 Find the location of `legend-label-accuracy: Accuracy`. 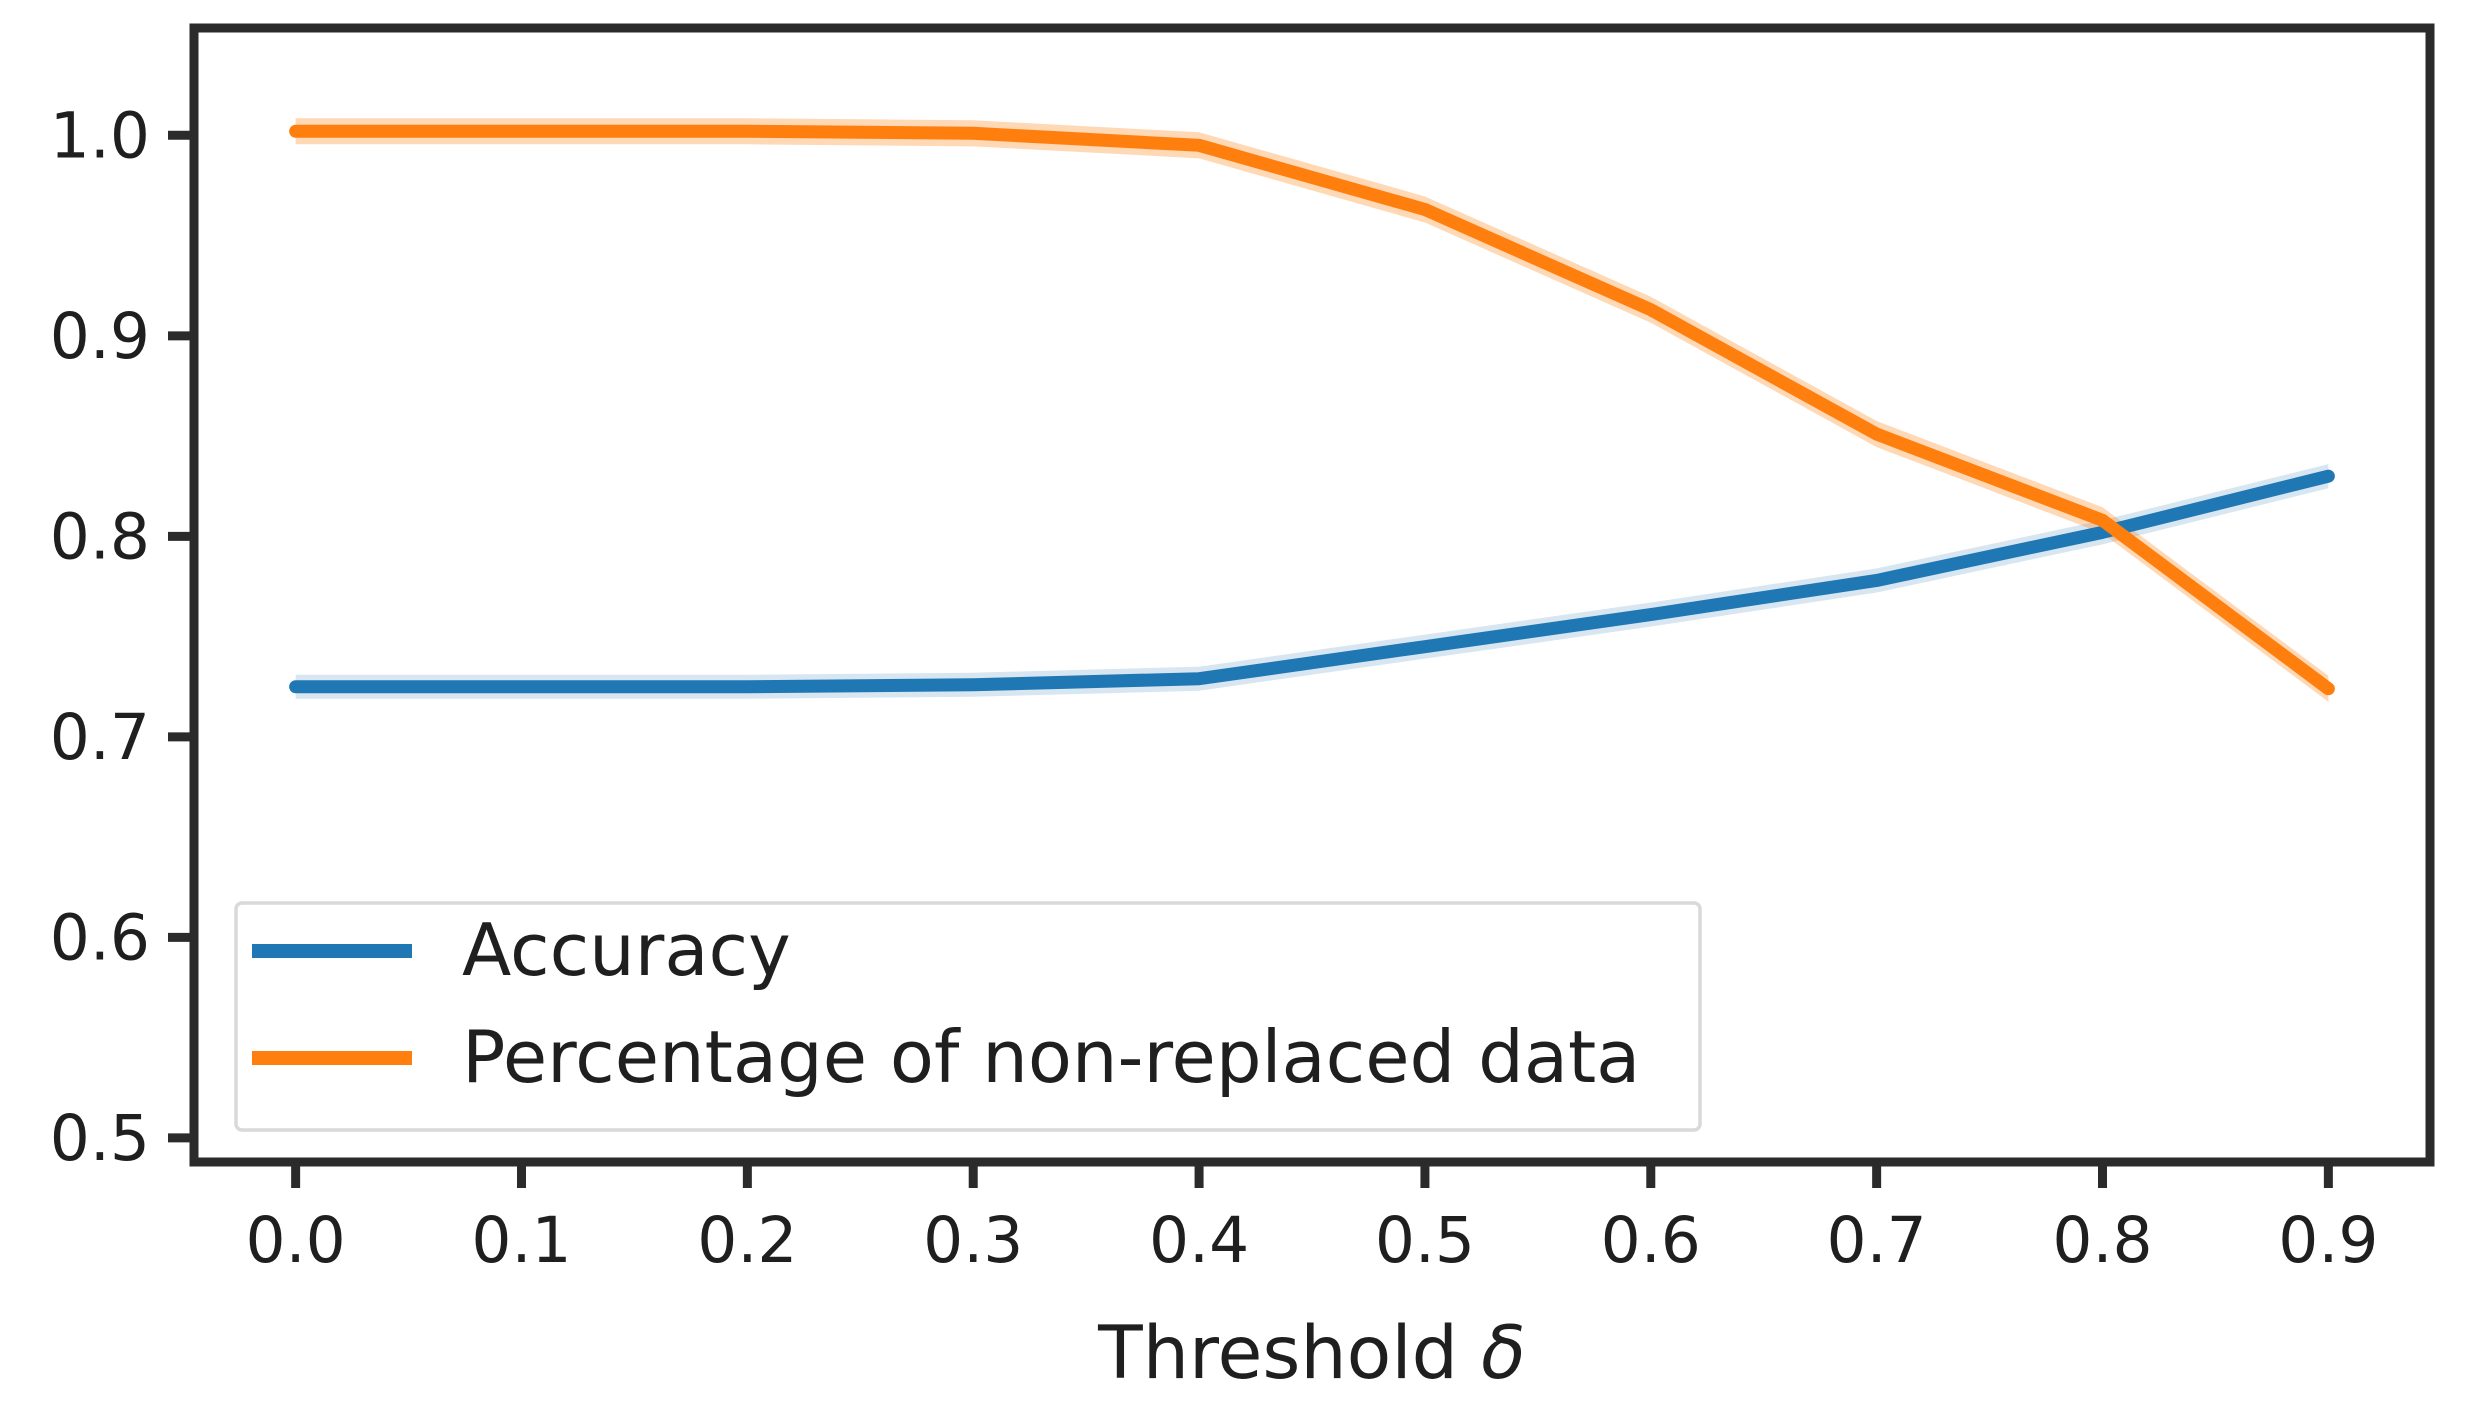

legend-label-accuracy: Accuracy is located at coordinates (626, 950).